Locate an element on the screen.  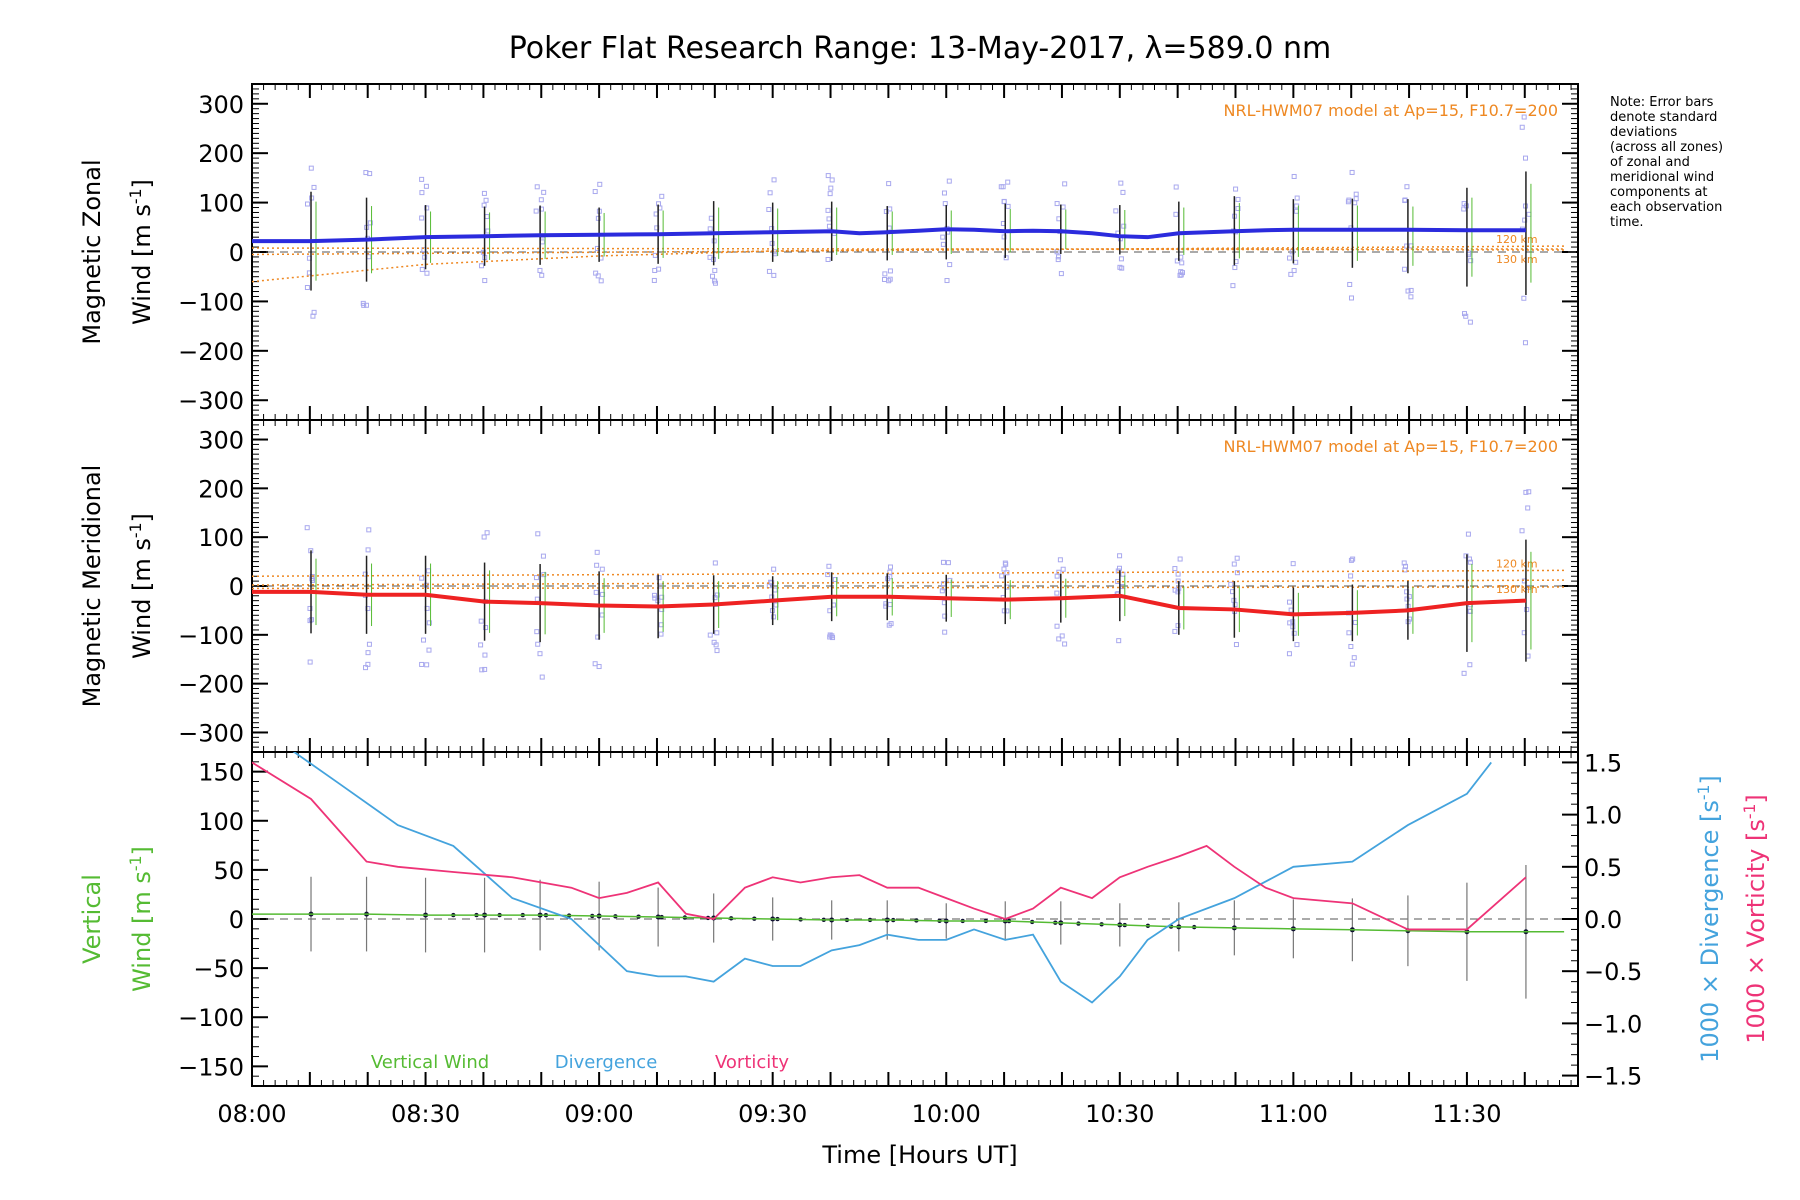
x-tick-label: 09:30 is located at coordinates (772, 1114).